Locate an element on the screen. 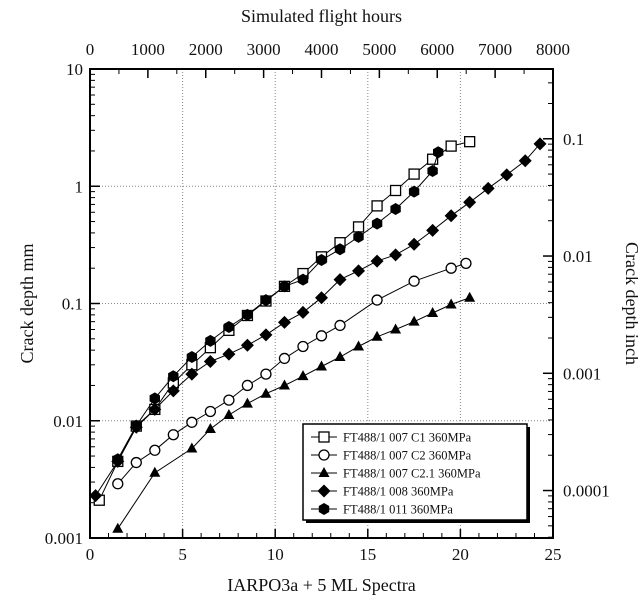 Image resolution: width=638 pixels, height=602 pixels. right-tick-label: 0.01 is located at coordinates (578, 256).